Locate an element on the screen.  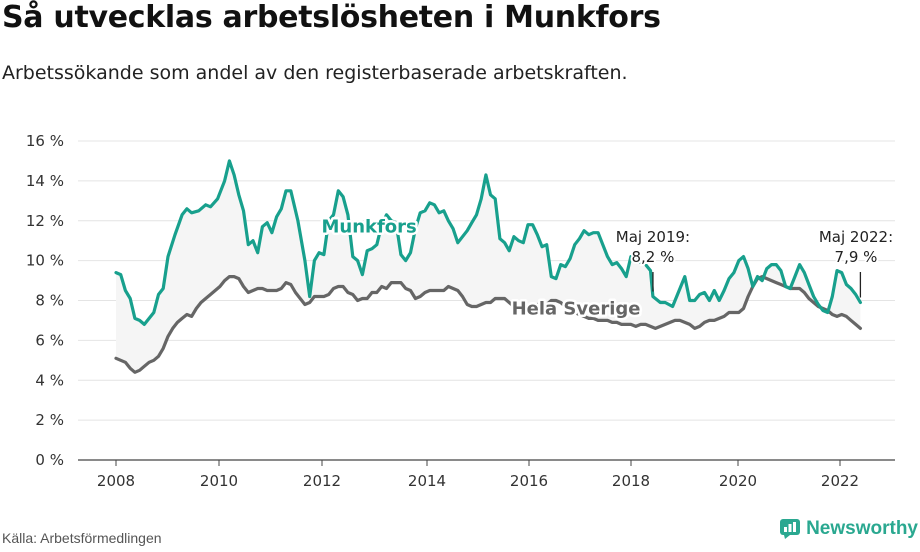
x-tick-label: 2018 is located at coordinates (631, 481).